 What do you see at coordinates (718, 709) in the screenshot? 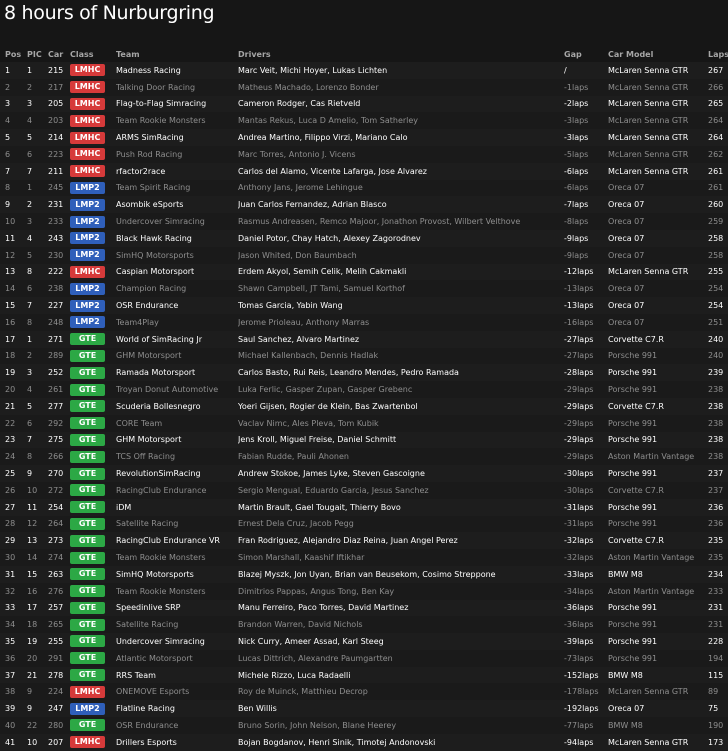
I see `laps-cell: 75` at bounding box center [718, 709].